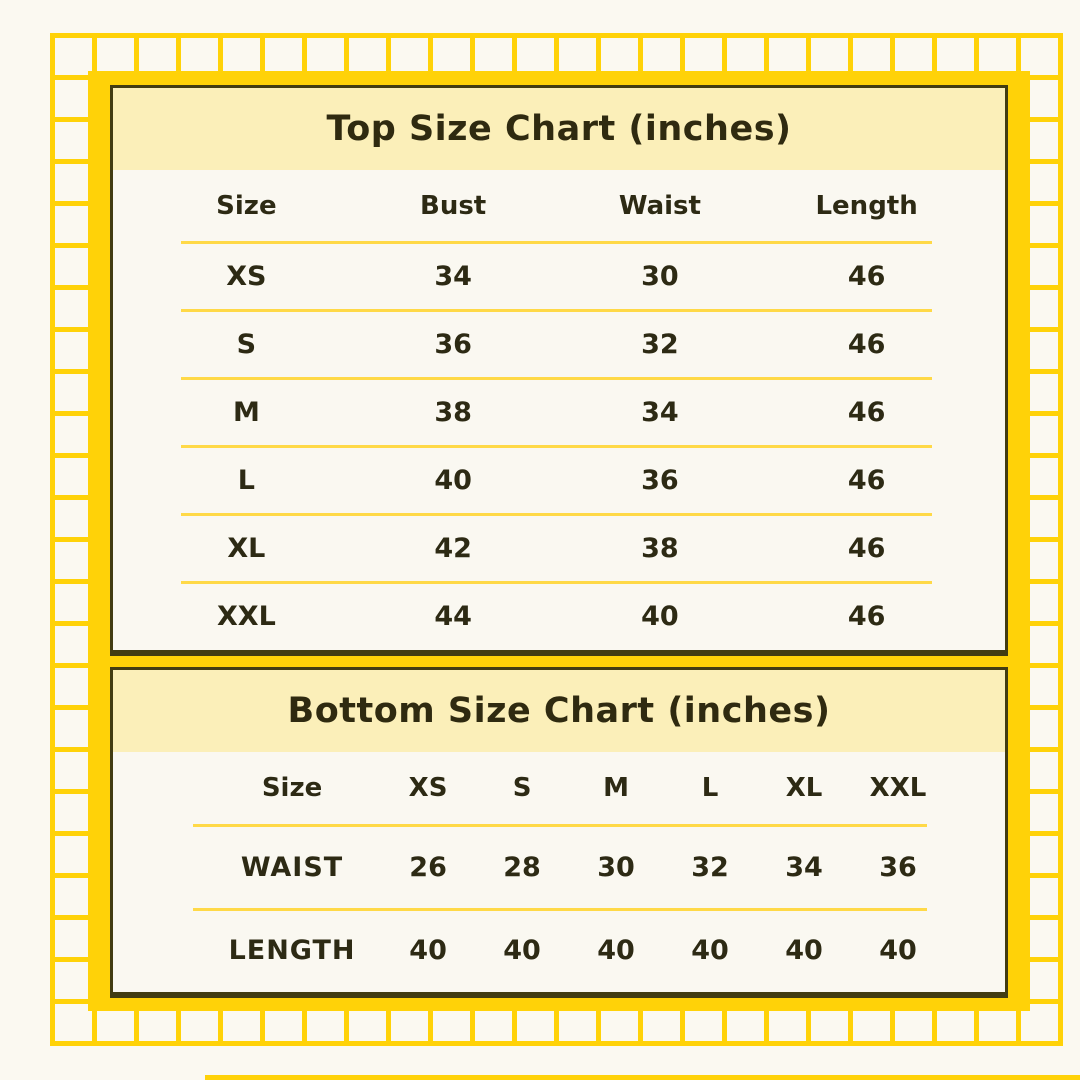 The width and height of the screenshot is (1080, 1080). Describe the element at coordinates (453, 548) in the screenshot. I see `bust-value: 42` at that location.